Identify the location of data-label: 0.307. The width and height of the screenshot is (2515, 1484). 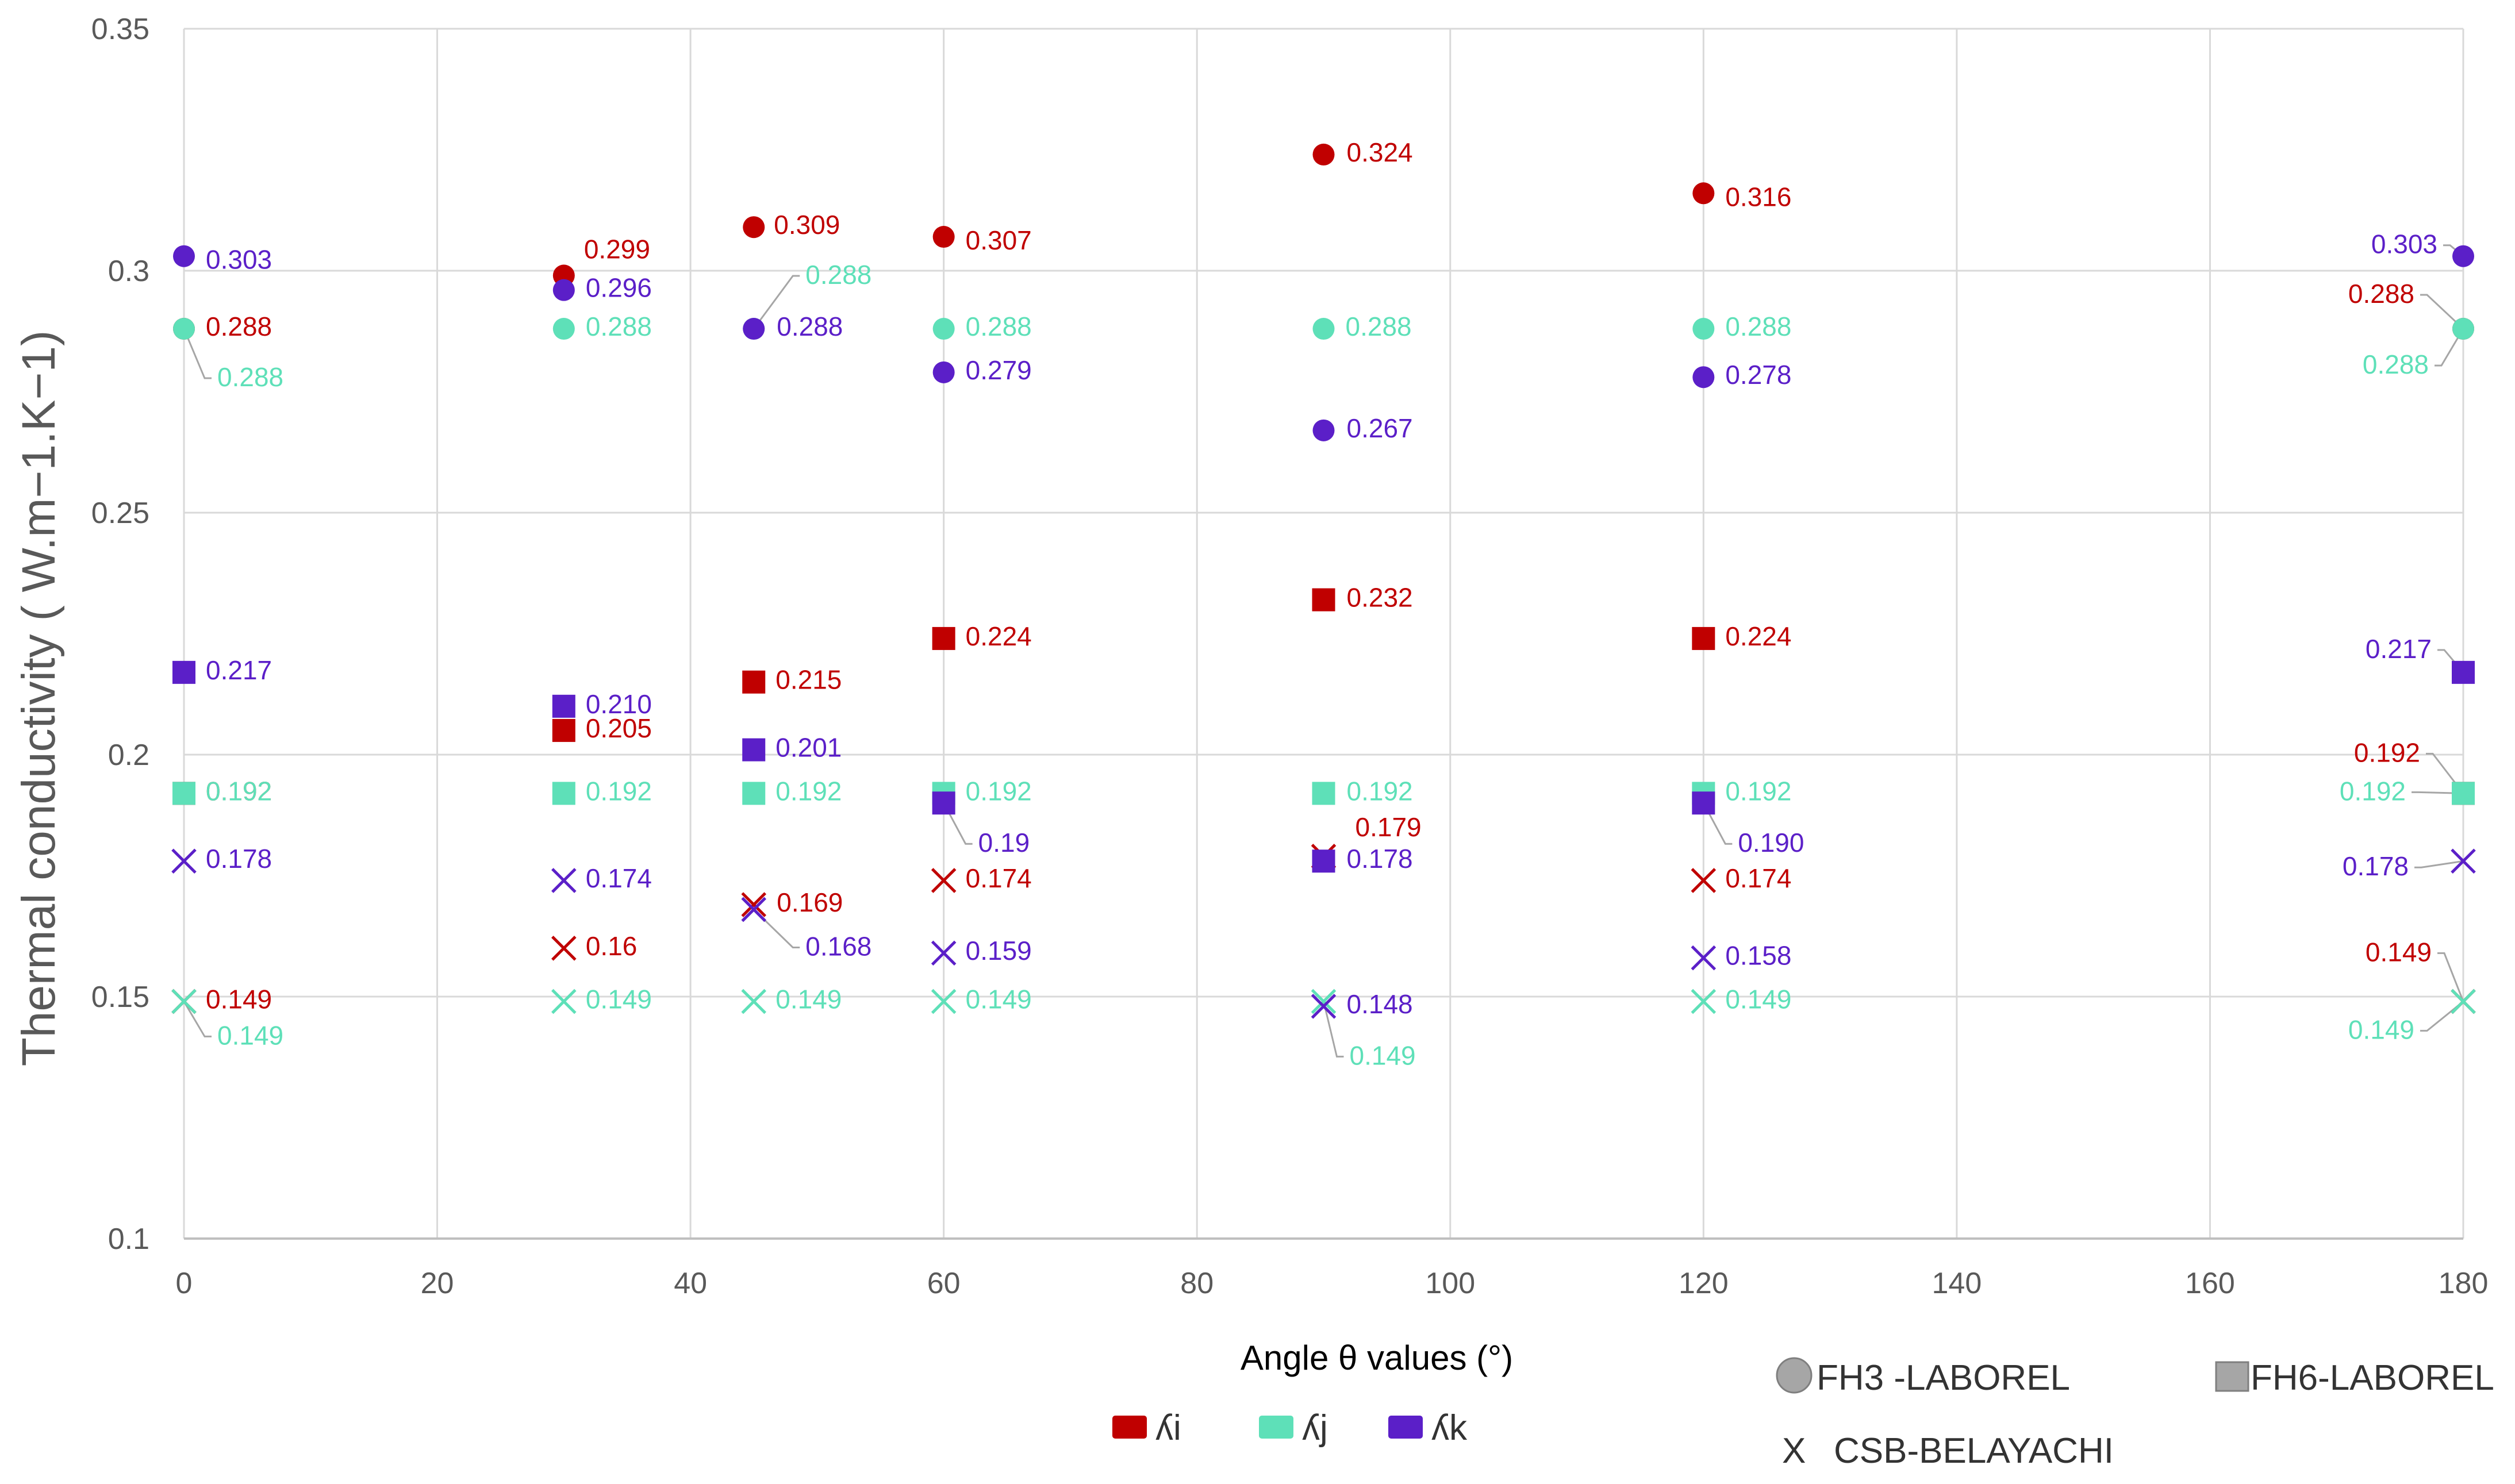
(999, 240).